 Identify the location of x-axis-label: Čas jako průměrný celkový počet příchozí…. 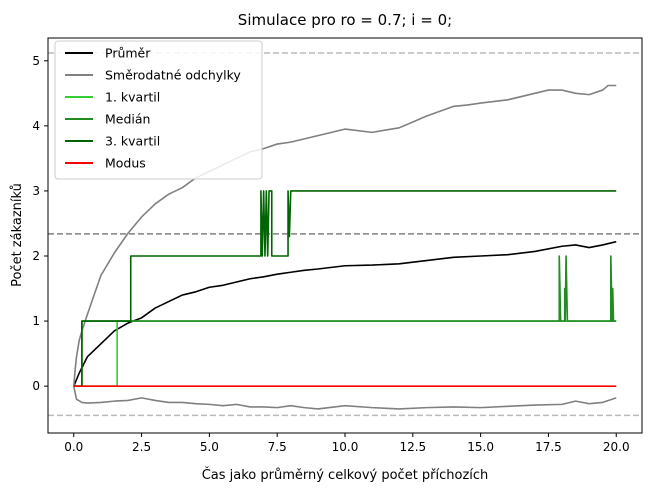
(345, 475).